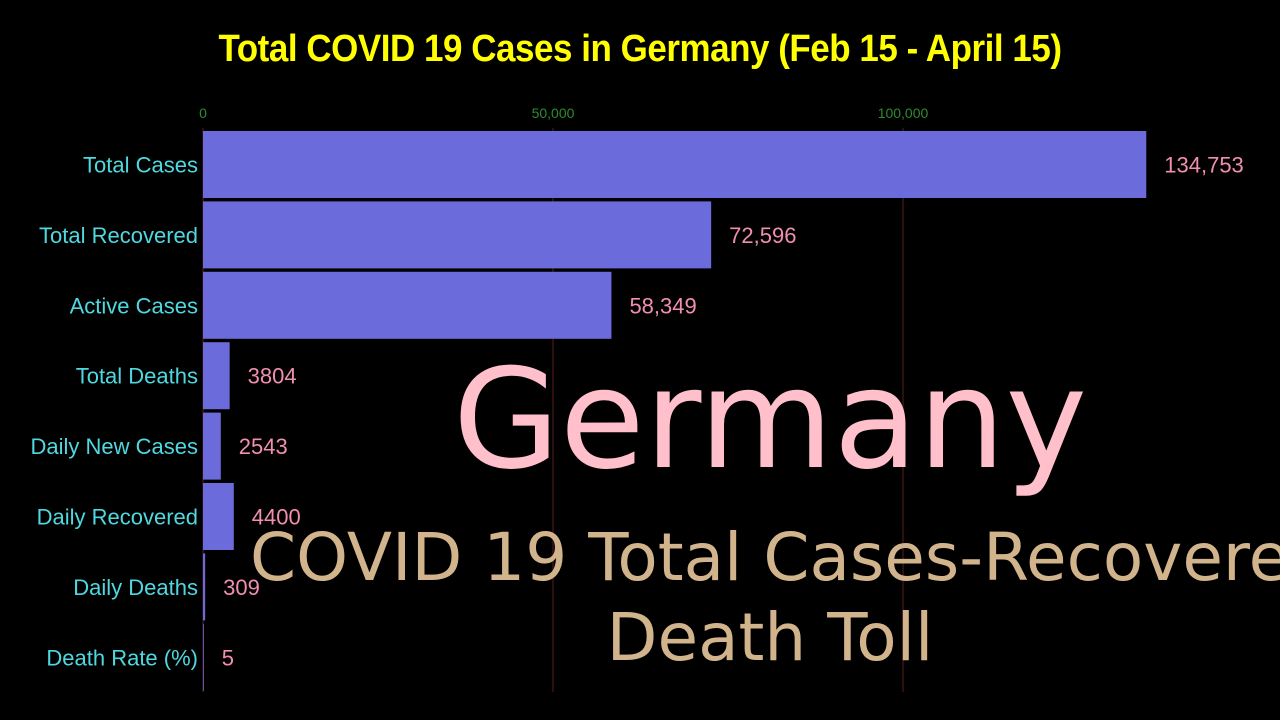  Describe the element at coordinates (272, 376) in the screenshot. I see `value-label: 3804` at that location.